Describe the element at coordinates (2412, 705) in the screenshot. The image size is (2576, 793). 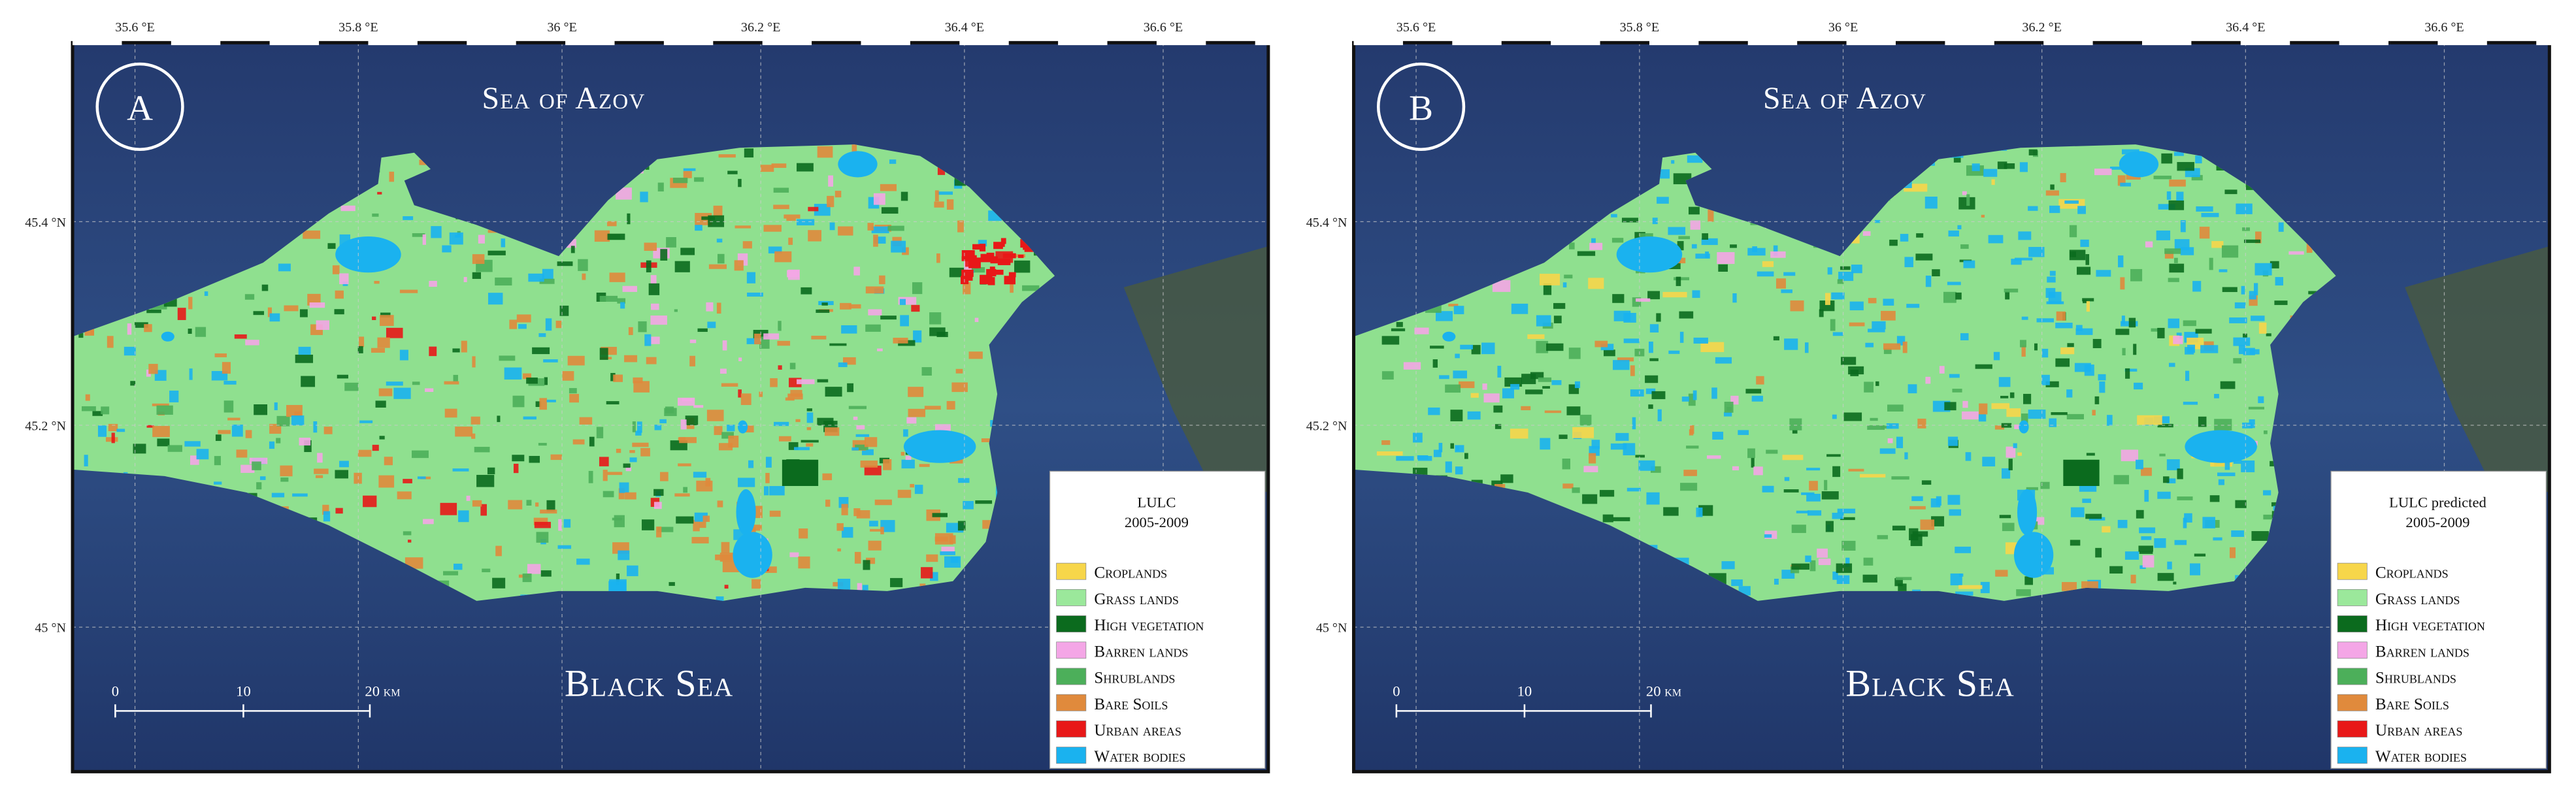
I see `legend-label: Bare Soils` at that location.